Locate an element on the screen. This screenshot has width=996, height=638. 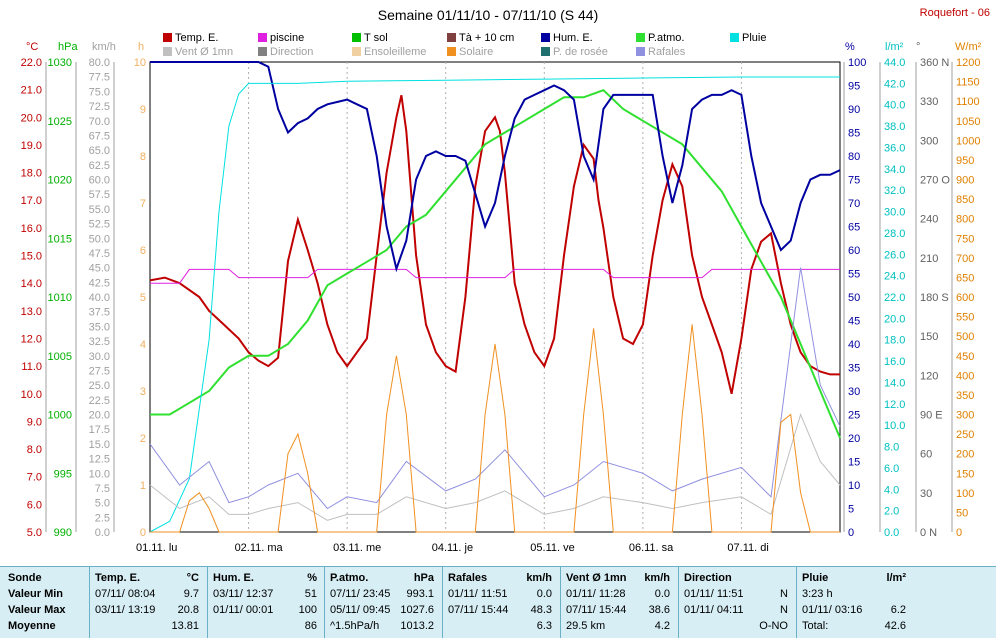
legend-label: Hum. E. is located at coordinates (573, 38).